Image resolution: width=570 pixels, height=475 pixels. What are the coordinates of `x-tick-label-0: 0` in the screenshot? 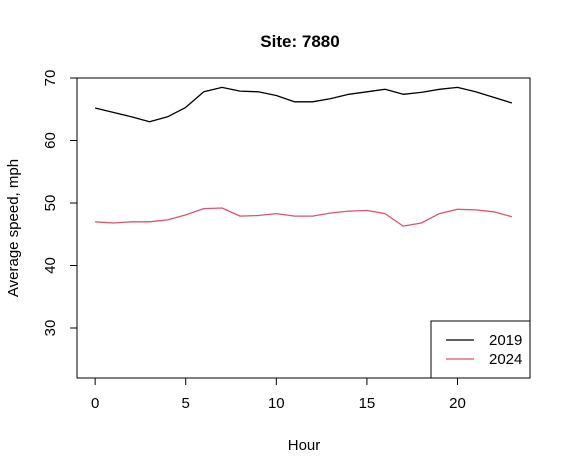 It's located at (95, 403).